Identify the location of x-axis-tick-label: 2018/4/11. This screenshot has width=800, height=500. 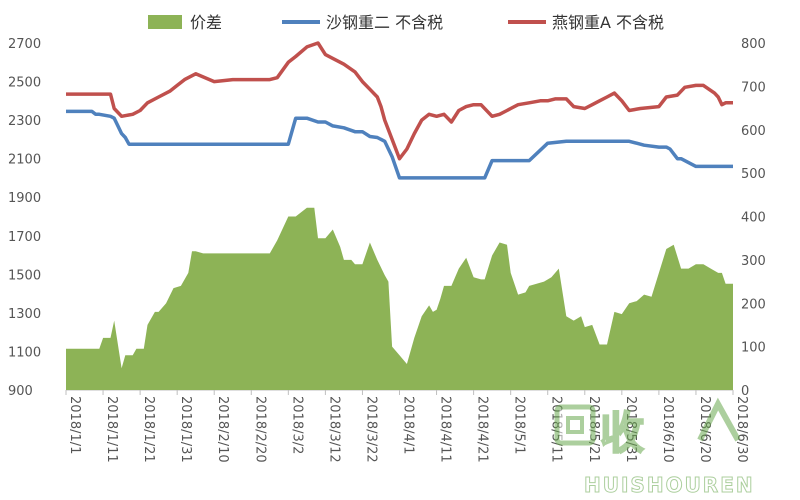
(445, 429).